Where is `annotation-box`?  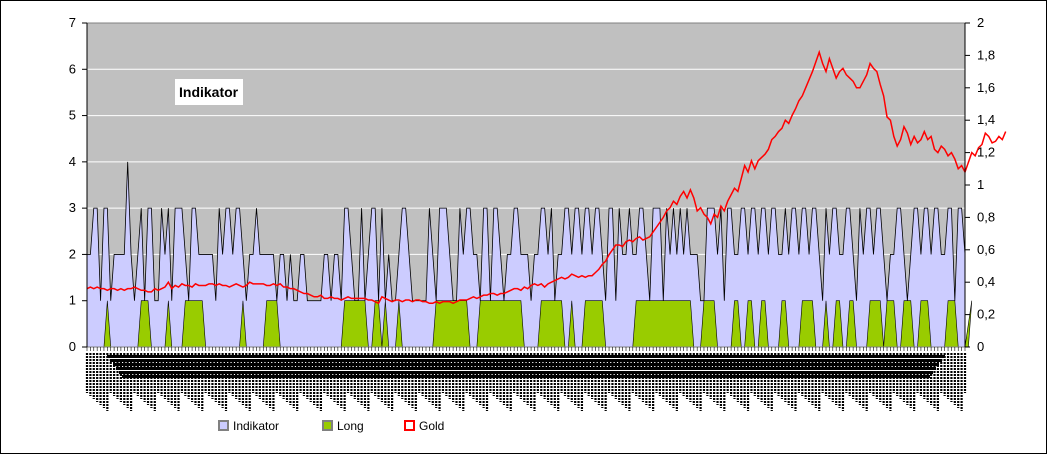 annotation-box is located at coordinates (209, 92).